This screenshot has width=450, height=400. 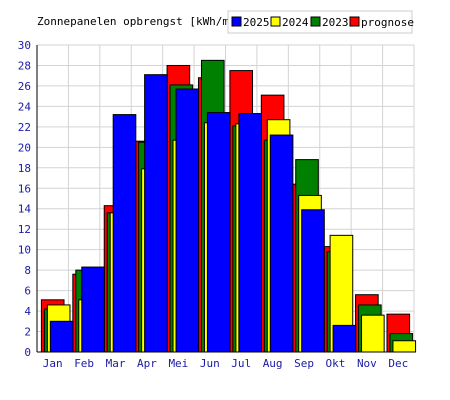 What do you see at coordinates (124, 233) in the screenshot?
I see `bar-2025-mar` at bounding box center [124, 233].